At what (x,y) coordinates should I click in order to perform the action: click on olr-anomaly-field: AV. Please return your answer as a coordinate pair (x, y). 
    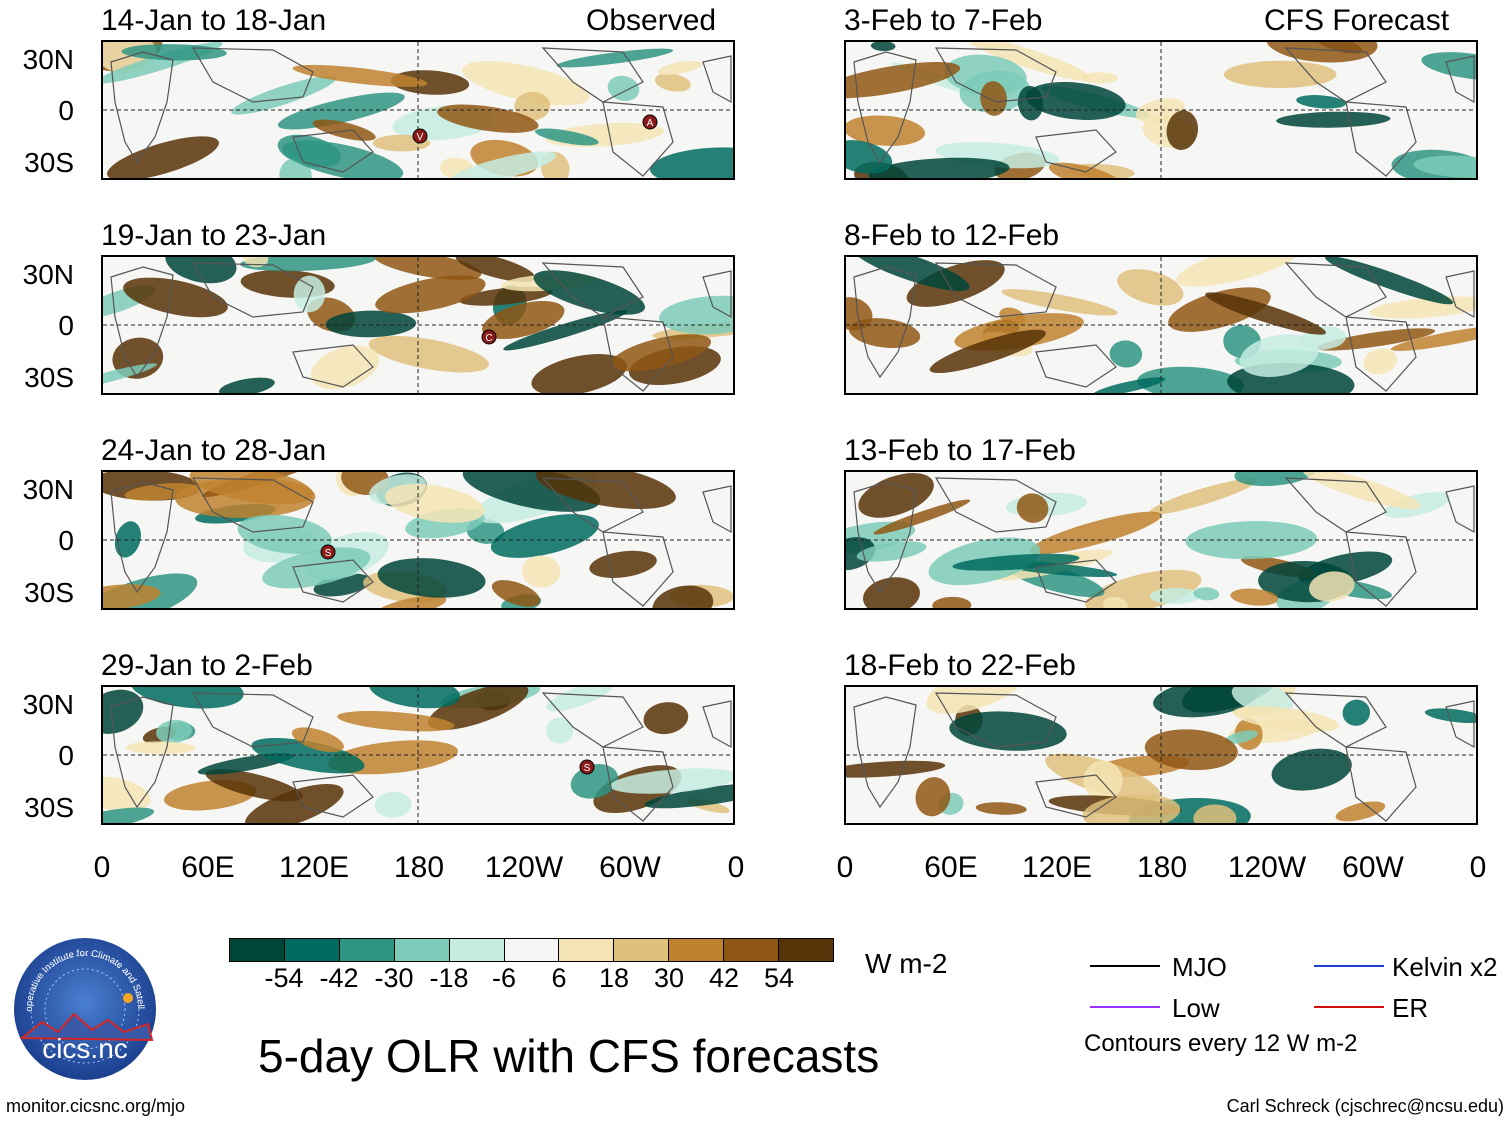
    Looking at the image, I should click on (418, 110).